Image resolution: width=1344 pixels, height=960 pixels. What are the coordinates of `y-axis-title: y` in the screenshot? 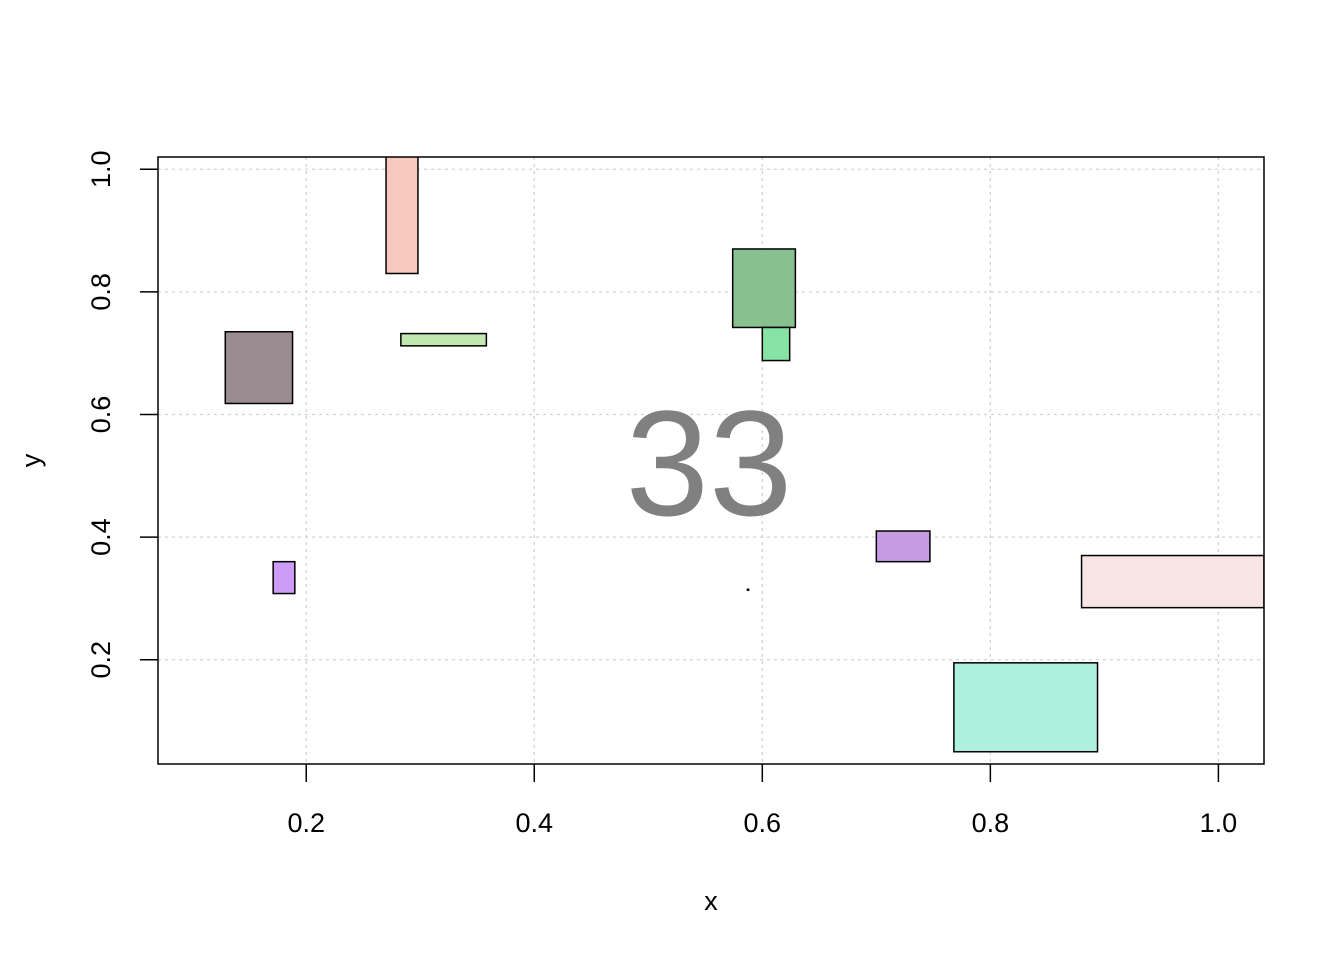 It's located at (31, 460).